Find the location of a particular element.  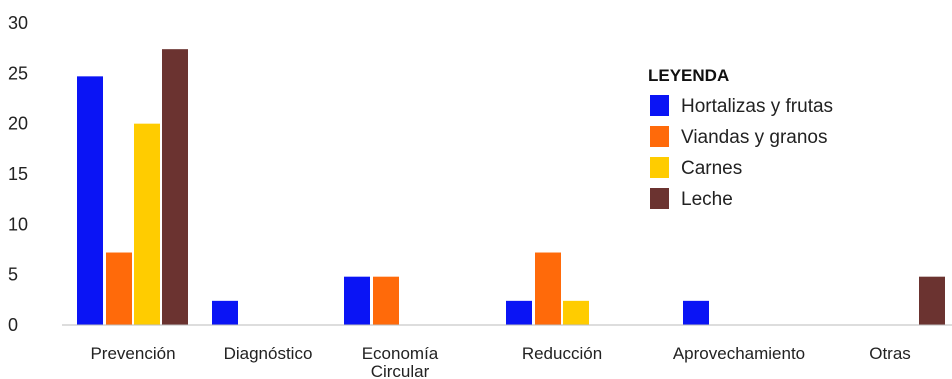

bar-viandas-y-granos-prevencion is located at coordinates (119, 288).